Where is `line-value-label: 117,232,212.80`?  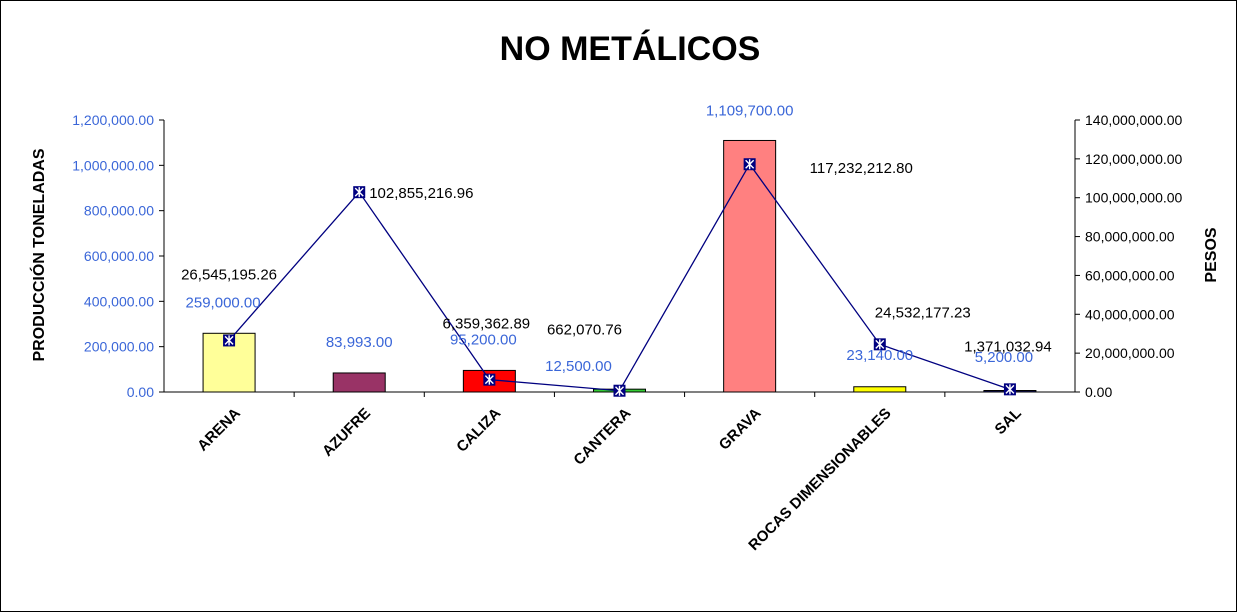
line-value-label: 117,232,212.80 is located at coordinates (861, 168).